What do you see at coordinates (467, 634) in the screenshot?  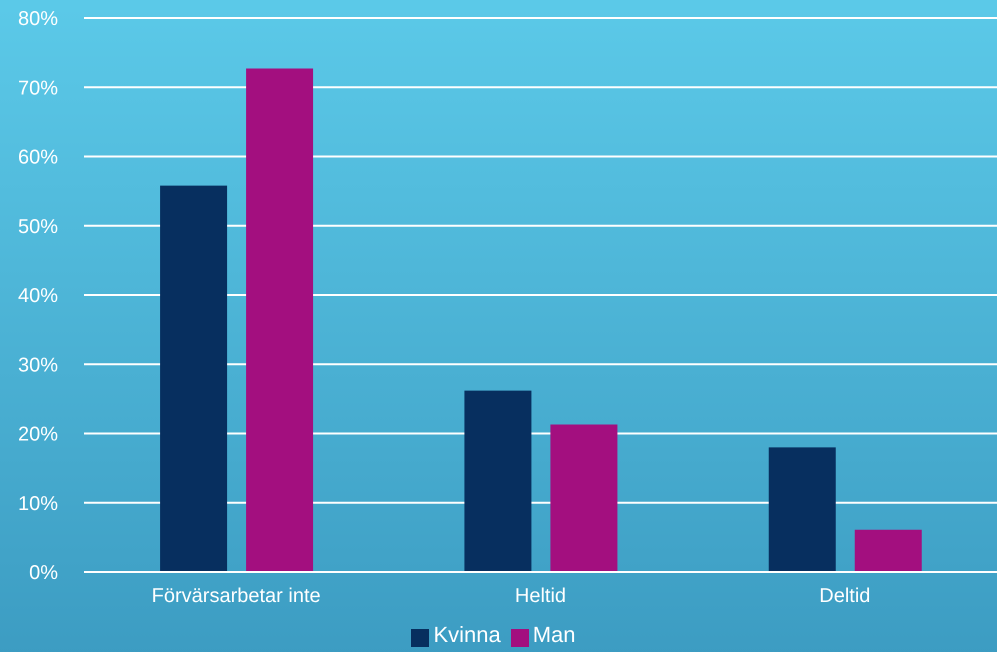 I see `legend-label: Kvinna` at bounding box center [467, 634].